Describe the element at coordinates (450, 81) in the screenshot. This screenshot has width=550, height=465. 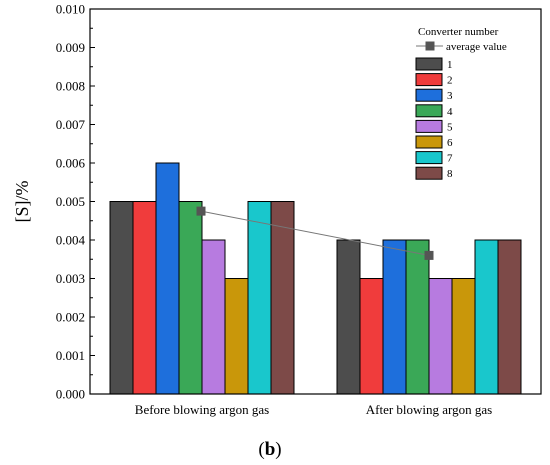
I see `legend-label-2: 2` at that location.